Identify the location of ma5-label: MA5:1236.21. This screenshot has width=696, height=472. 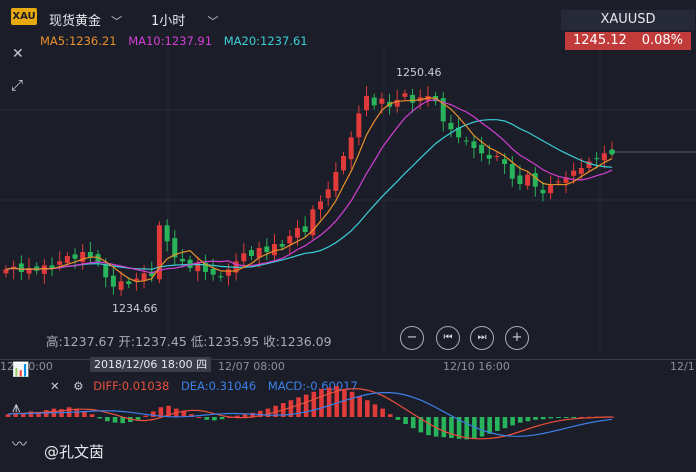
(78, 41).